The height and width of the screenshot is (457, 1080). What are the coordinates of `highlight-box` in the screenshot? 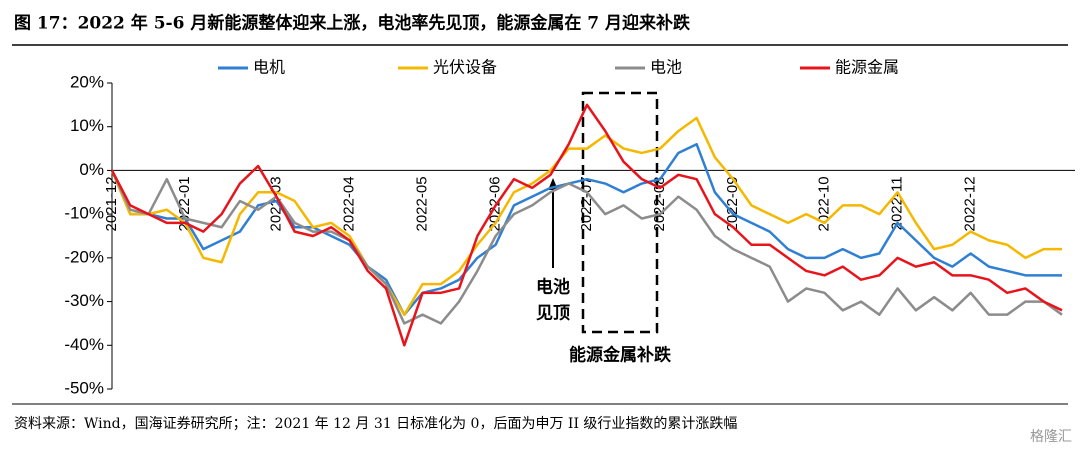 It's located at (620, 212).